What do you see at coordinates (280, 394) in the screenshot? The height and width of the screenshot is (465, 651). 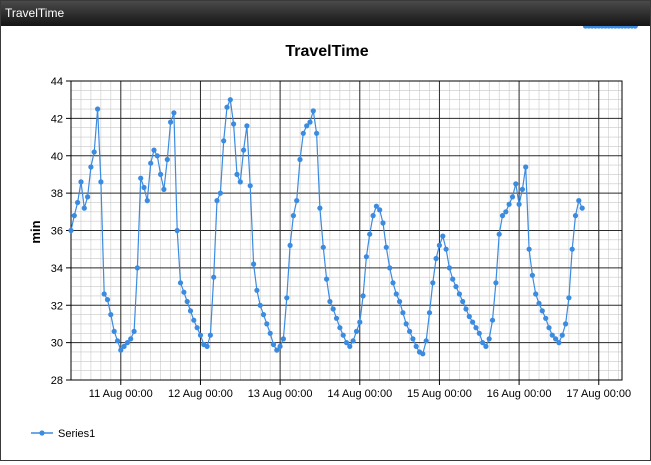 I see `x-tick-label: 13 Aug 00:00` at bounding box center [280, 394].